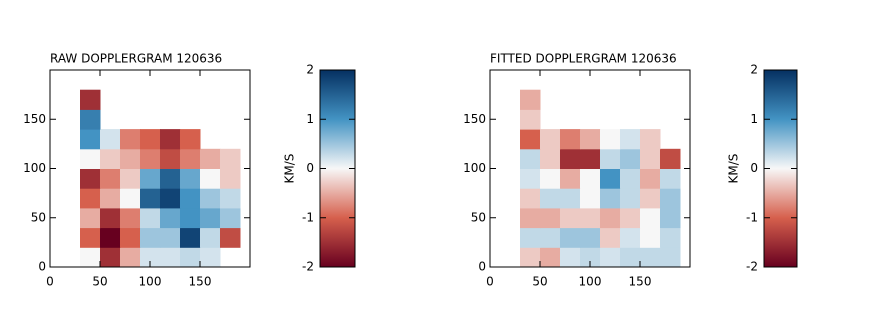  I want to click on y-tick-label: 100, so click(34, 168).